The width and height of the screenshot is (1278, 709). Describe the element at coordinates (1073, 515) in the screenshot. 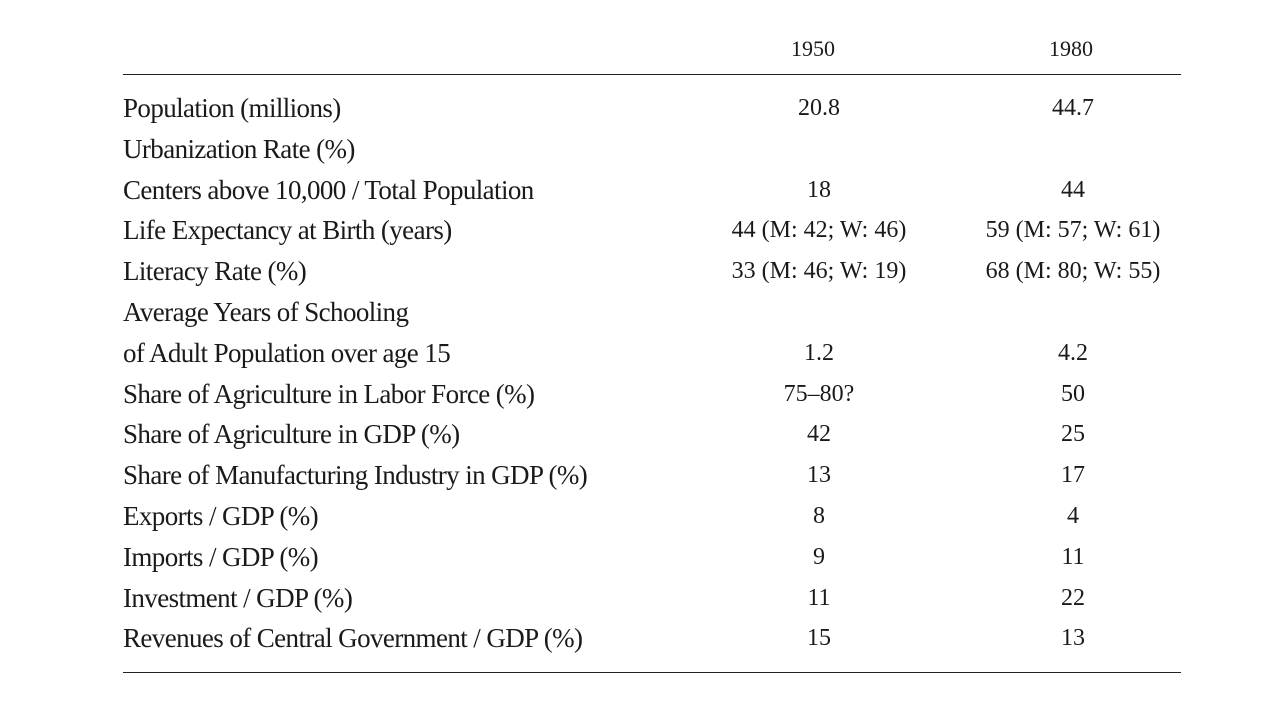

I see `value-1980: 4` at that location.